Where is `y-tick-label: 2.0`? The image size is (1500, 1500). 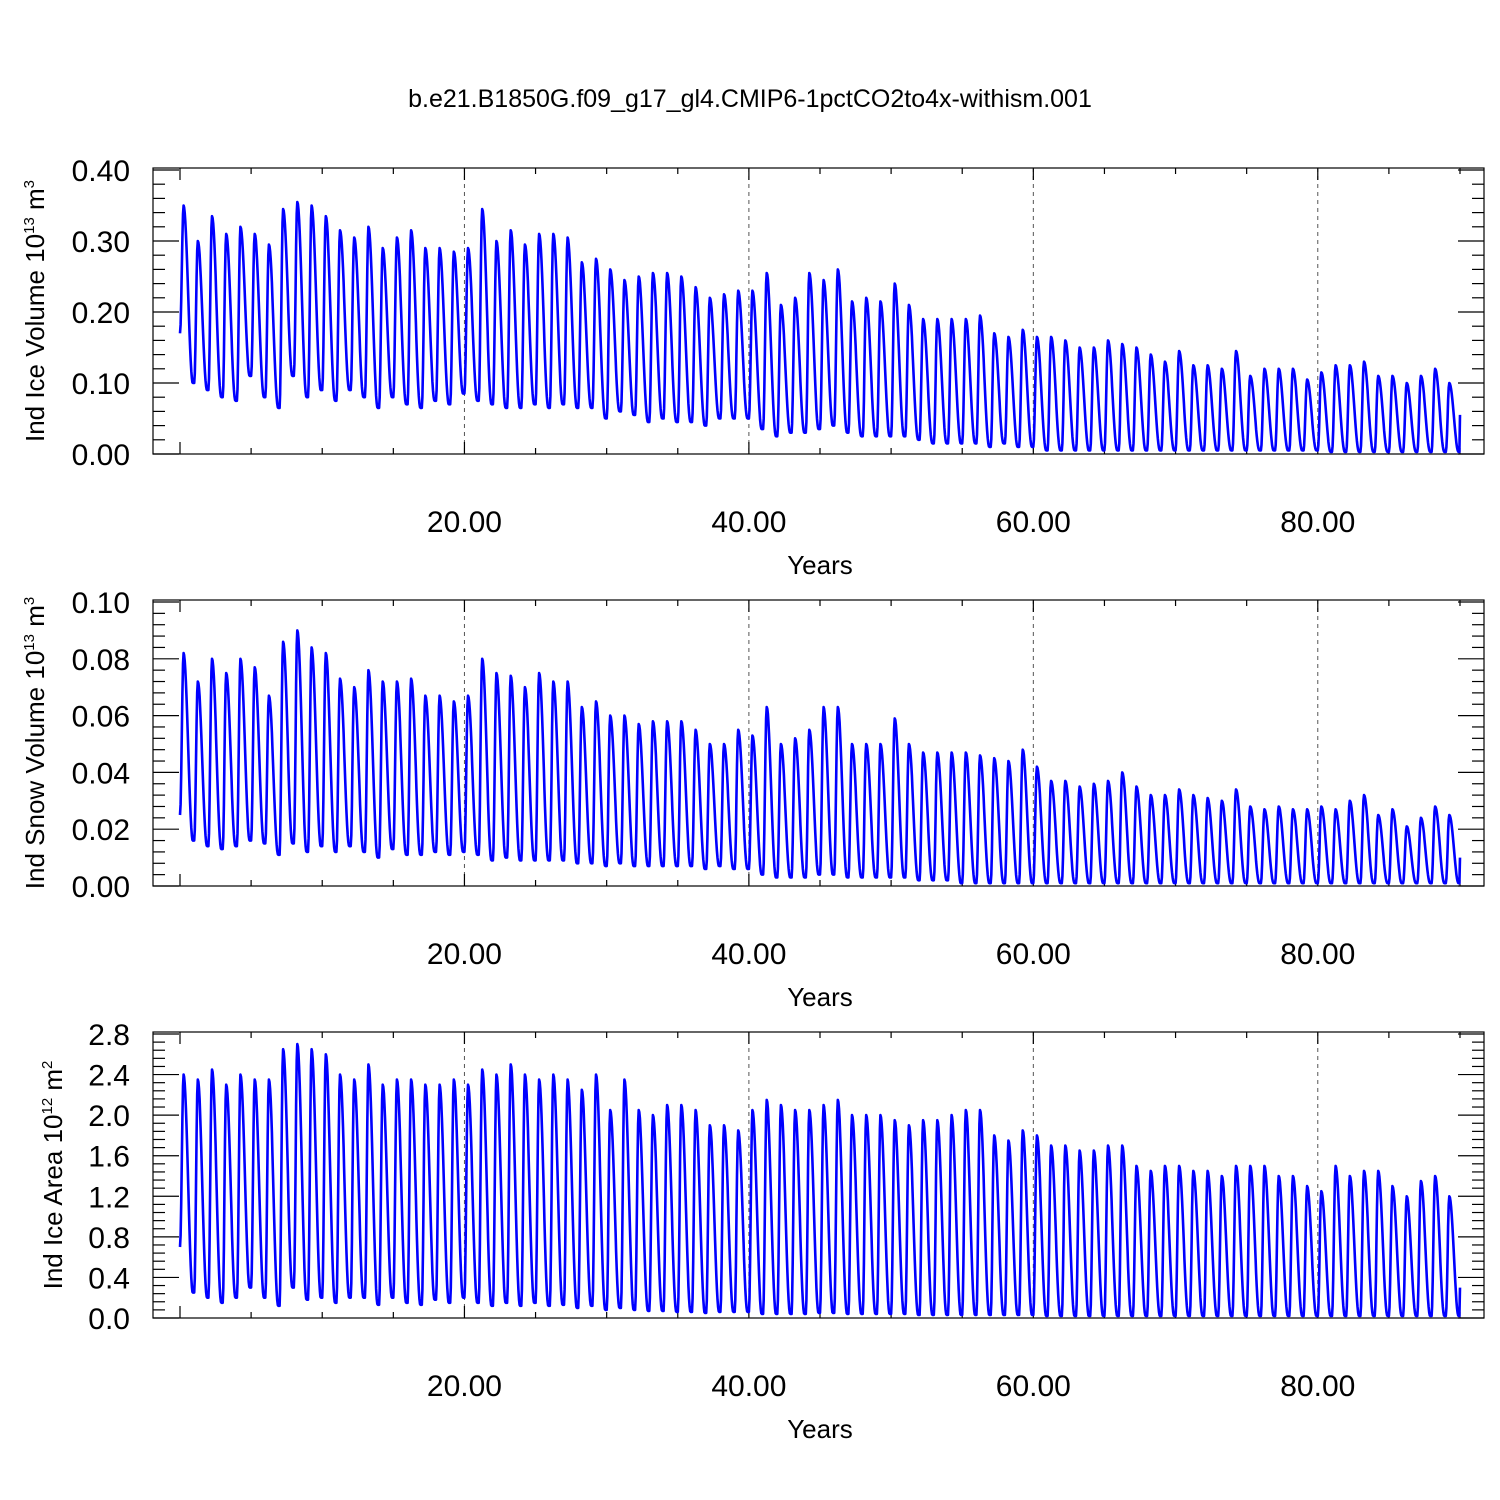
y-tick-label: 2.0 is located at coordinates (109, 1116).